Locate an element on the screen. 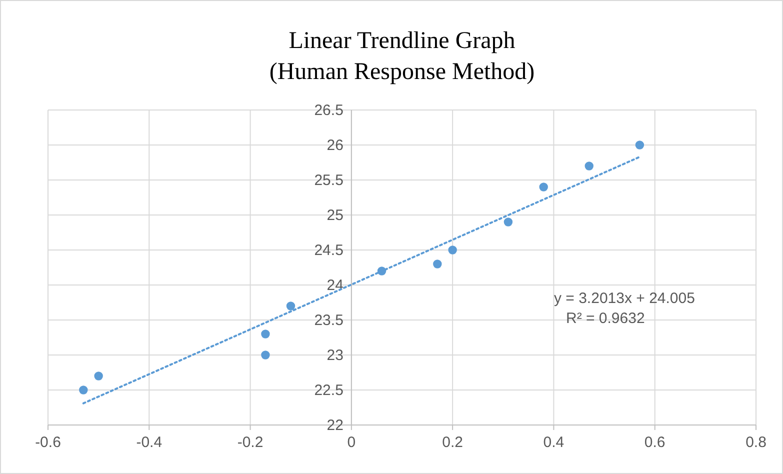  x-tick-label: 0.4 is located at coordinates (553, 442).